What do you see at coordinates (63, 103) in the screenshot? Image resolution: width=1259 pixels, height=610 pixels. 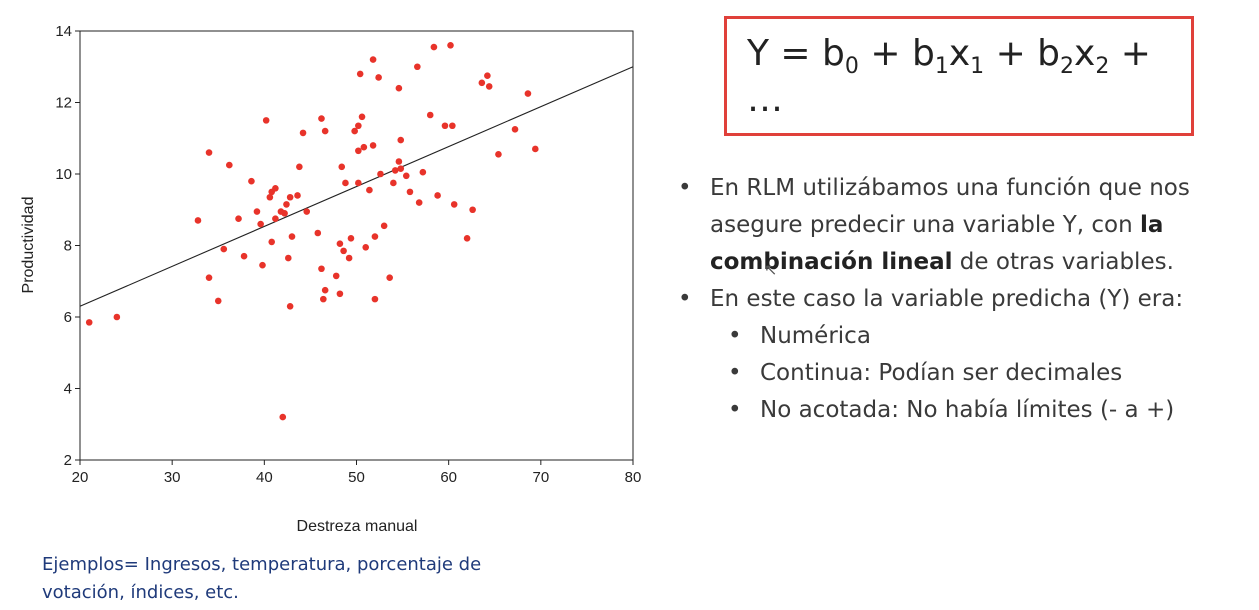 I see `y-tick-label: 12` at bounding box center [63, 103].